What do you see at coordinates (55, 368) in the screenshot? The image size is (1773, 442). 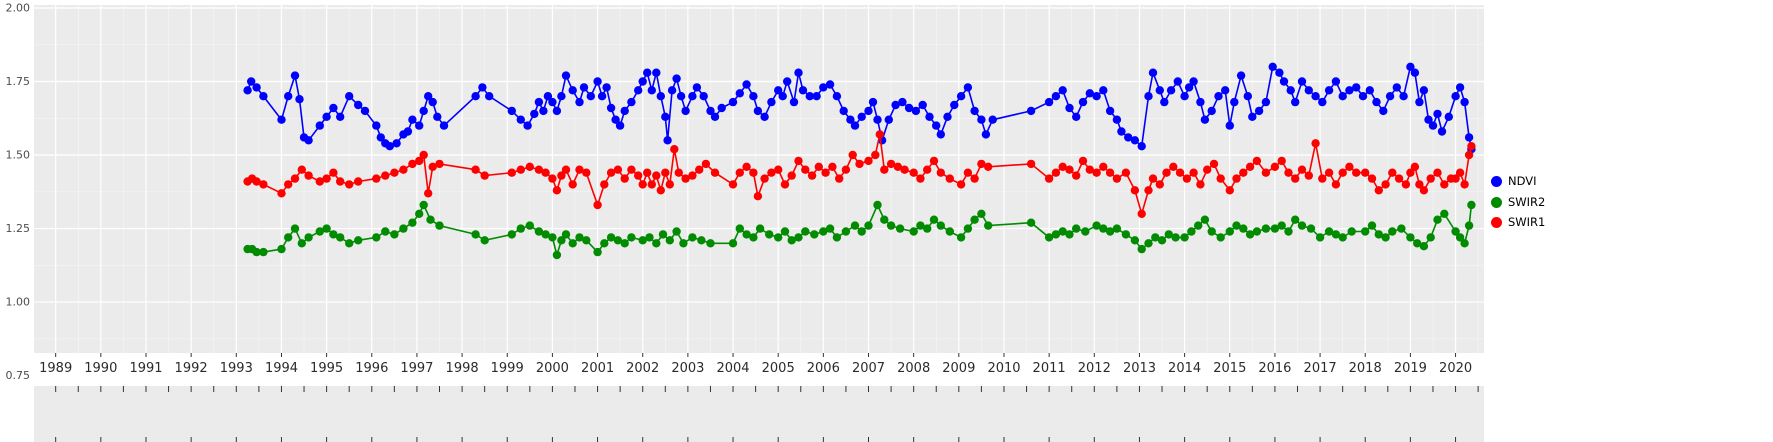 I see `x-tick-label: 1989` at bounding box center [55, 368].